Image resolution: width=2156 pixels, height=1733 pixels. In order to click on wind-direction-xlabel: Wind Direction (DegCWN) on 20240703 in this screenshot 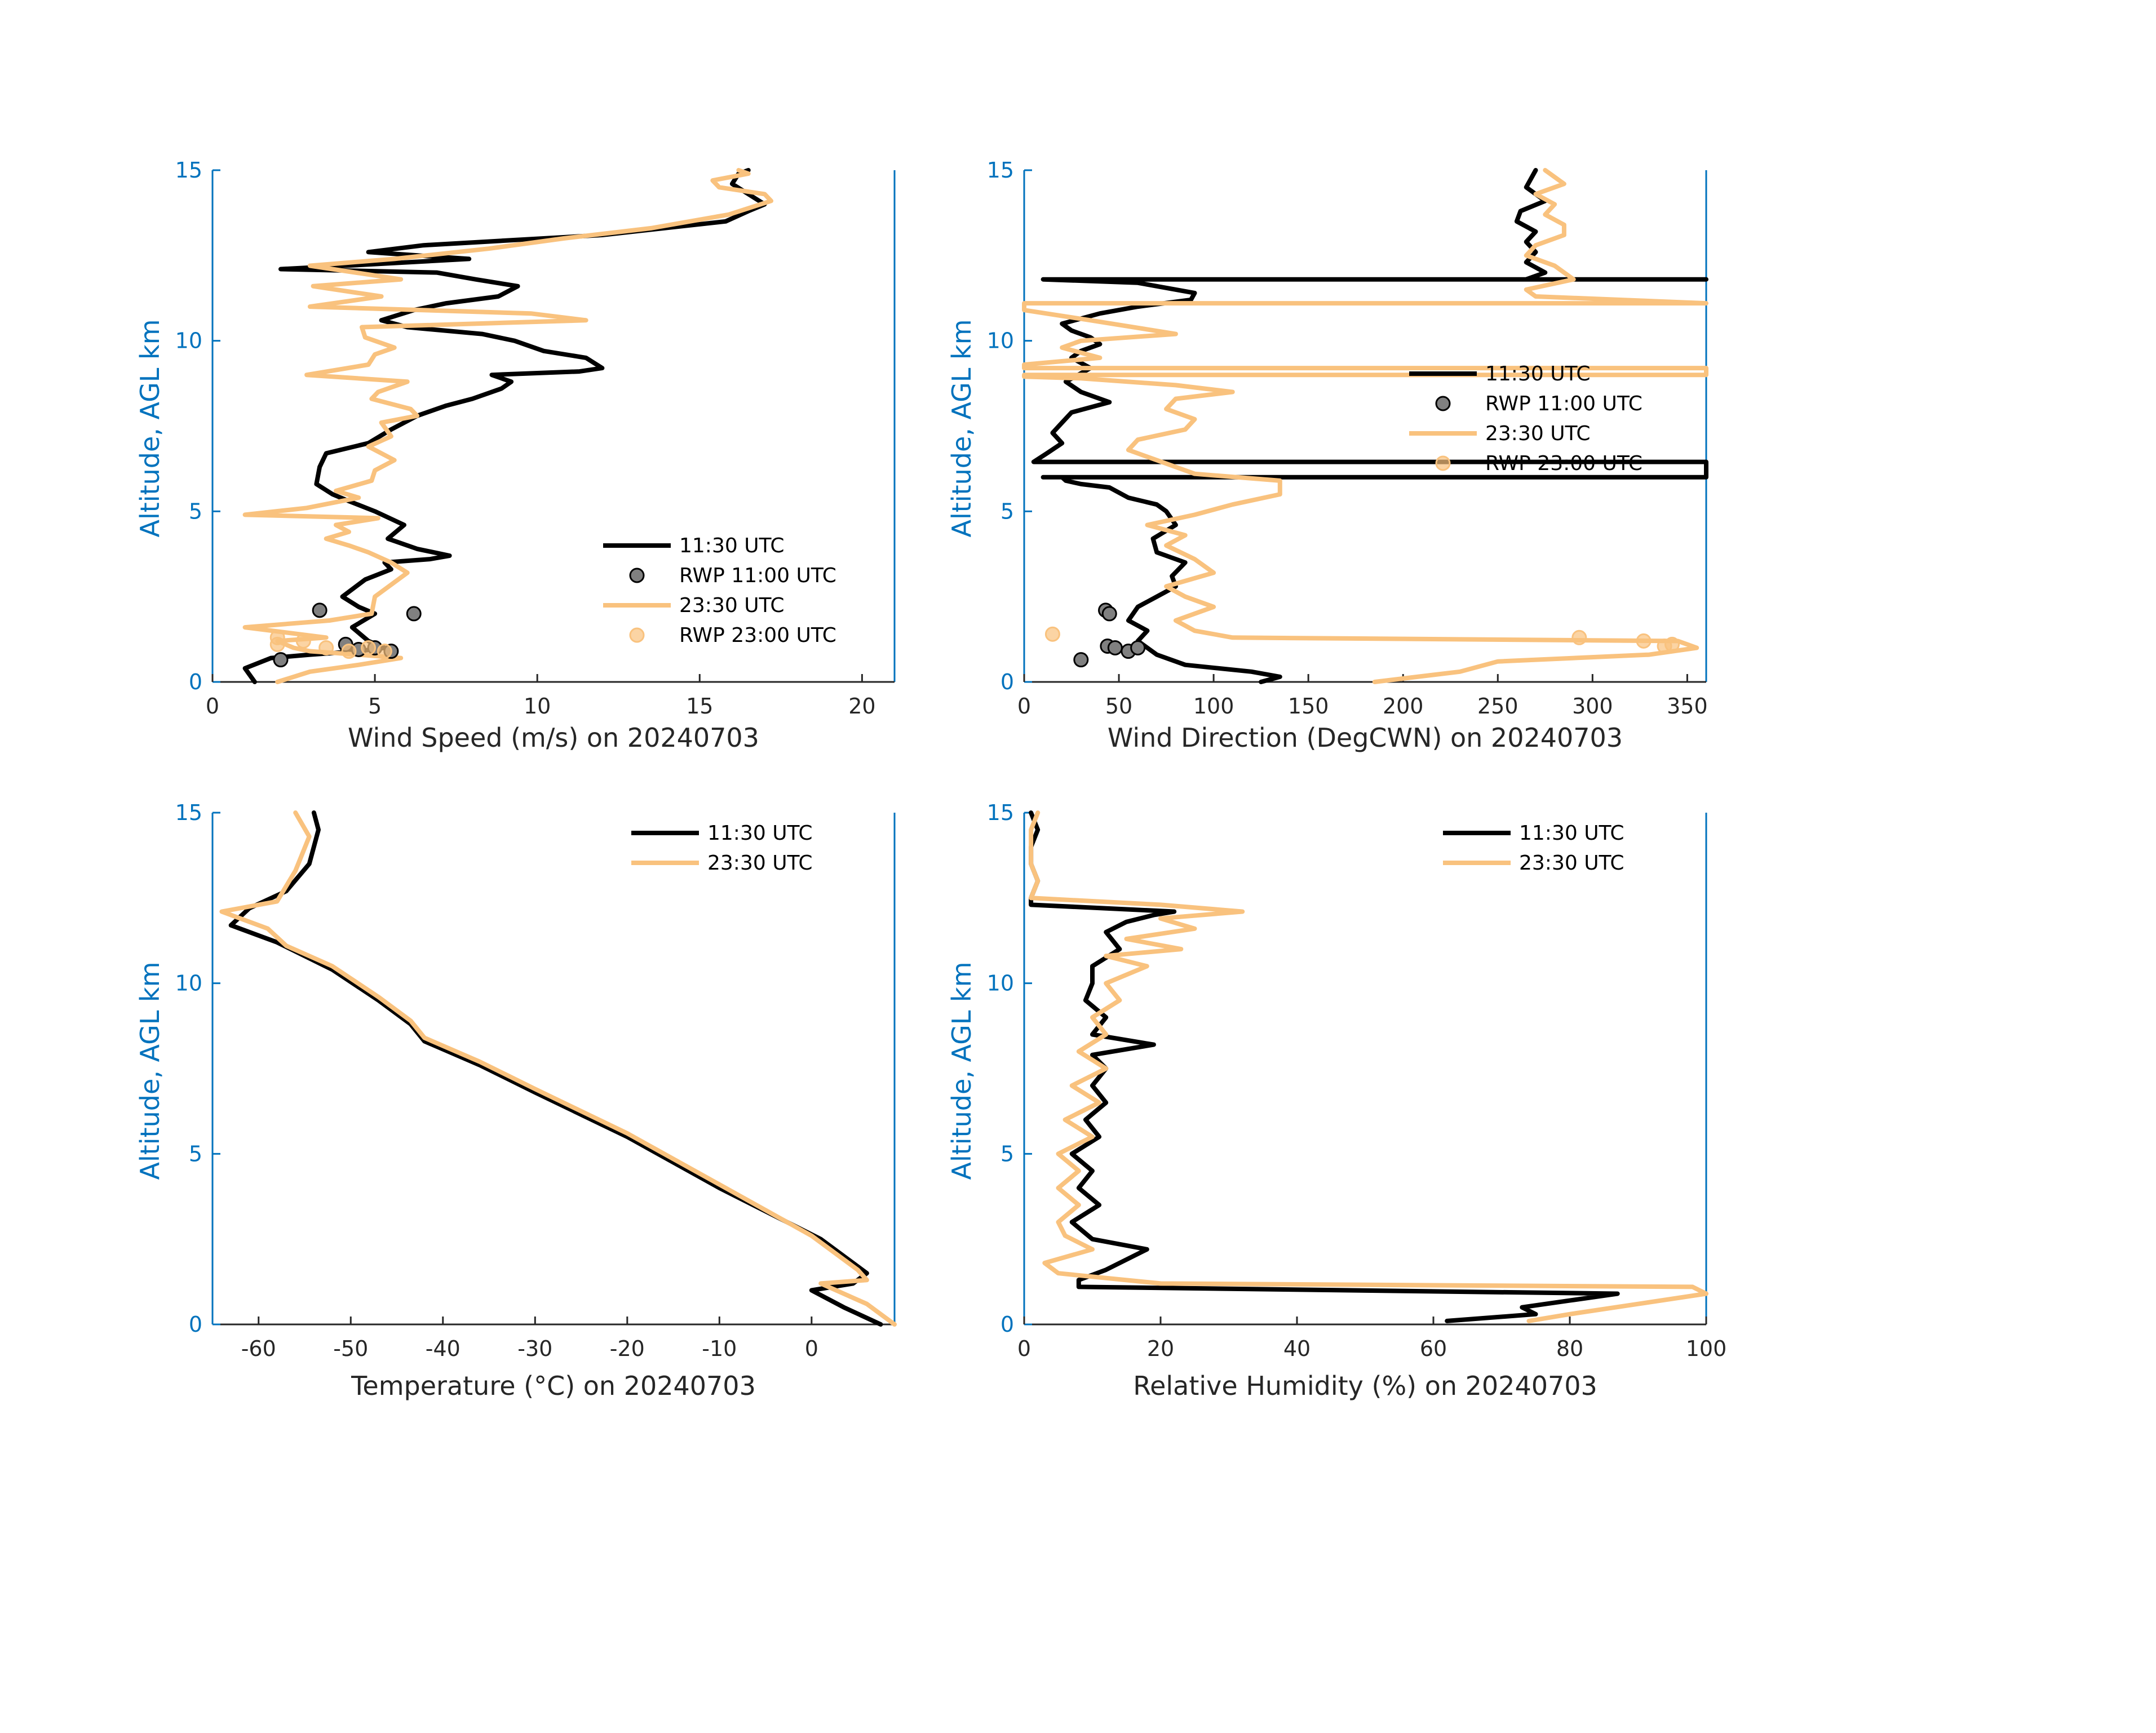, I will do `click(1366, 738)`.